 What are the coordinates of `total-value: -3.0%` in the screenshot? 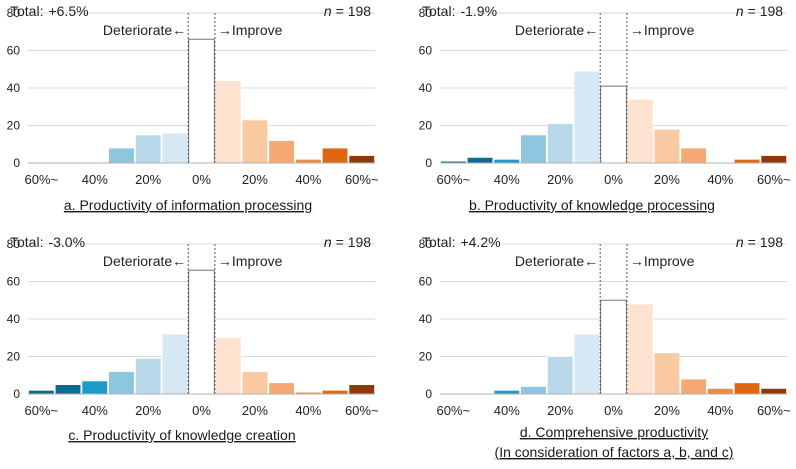 It's located at (66, 242).